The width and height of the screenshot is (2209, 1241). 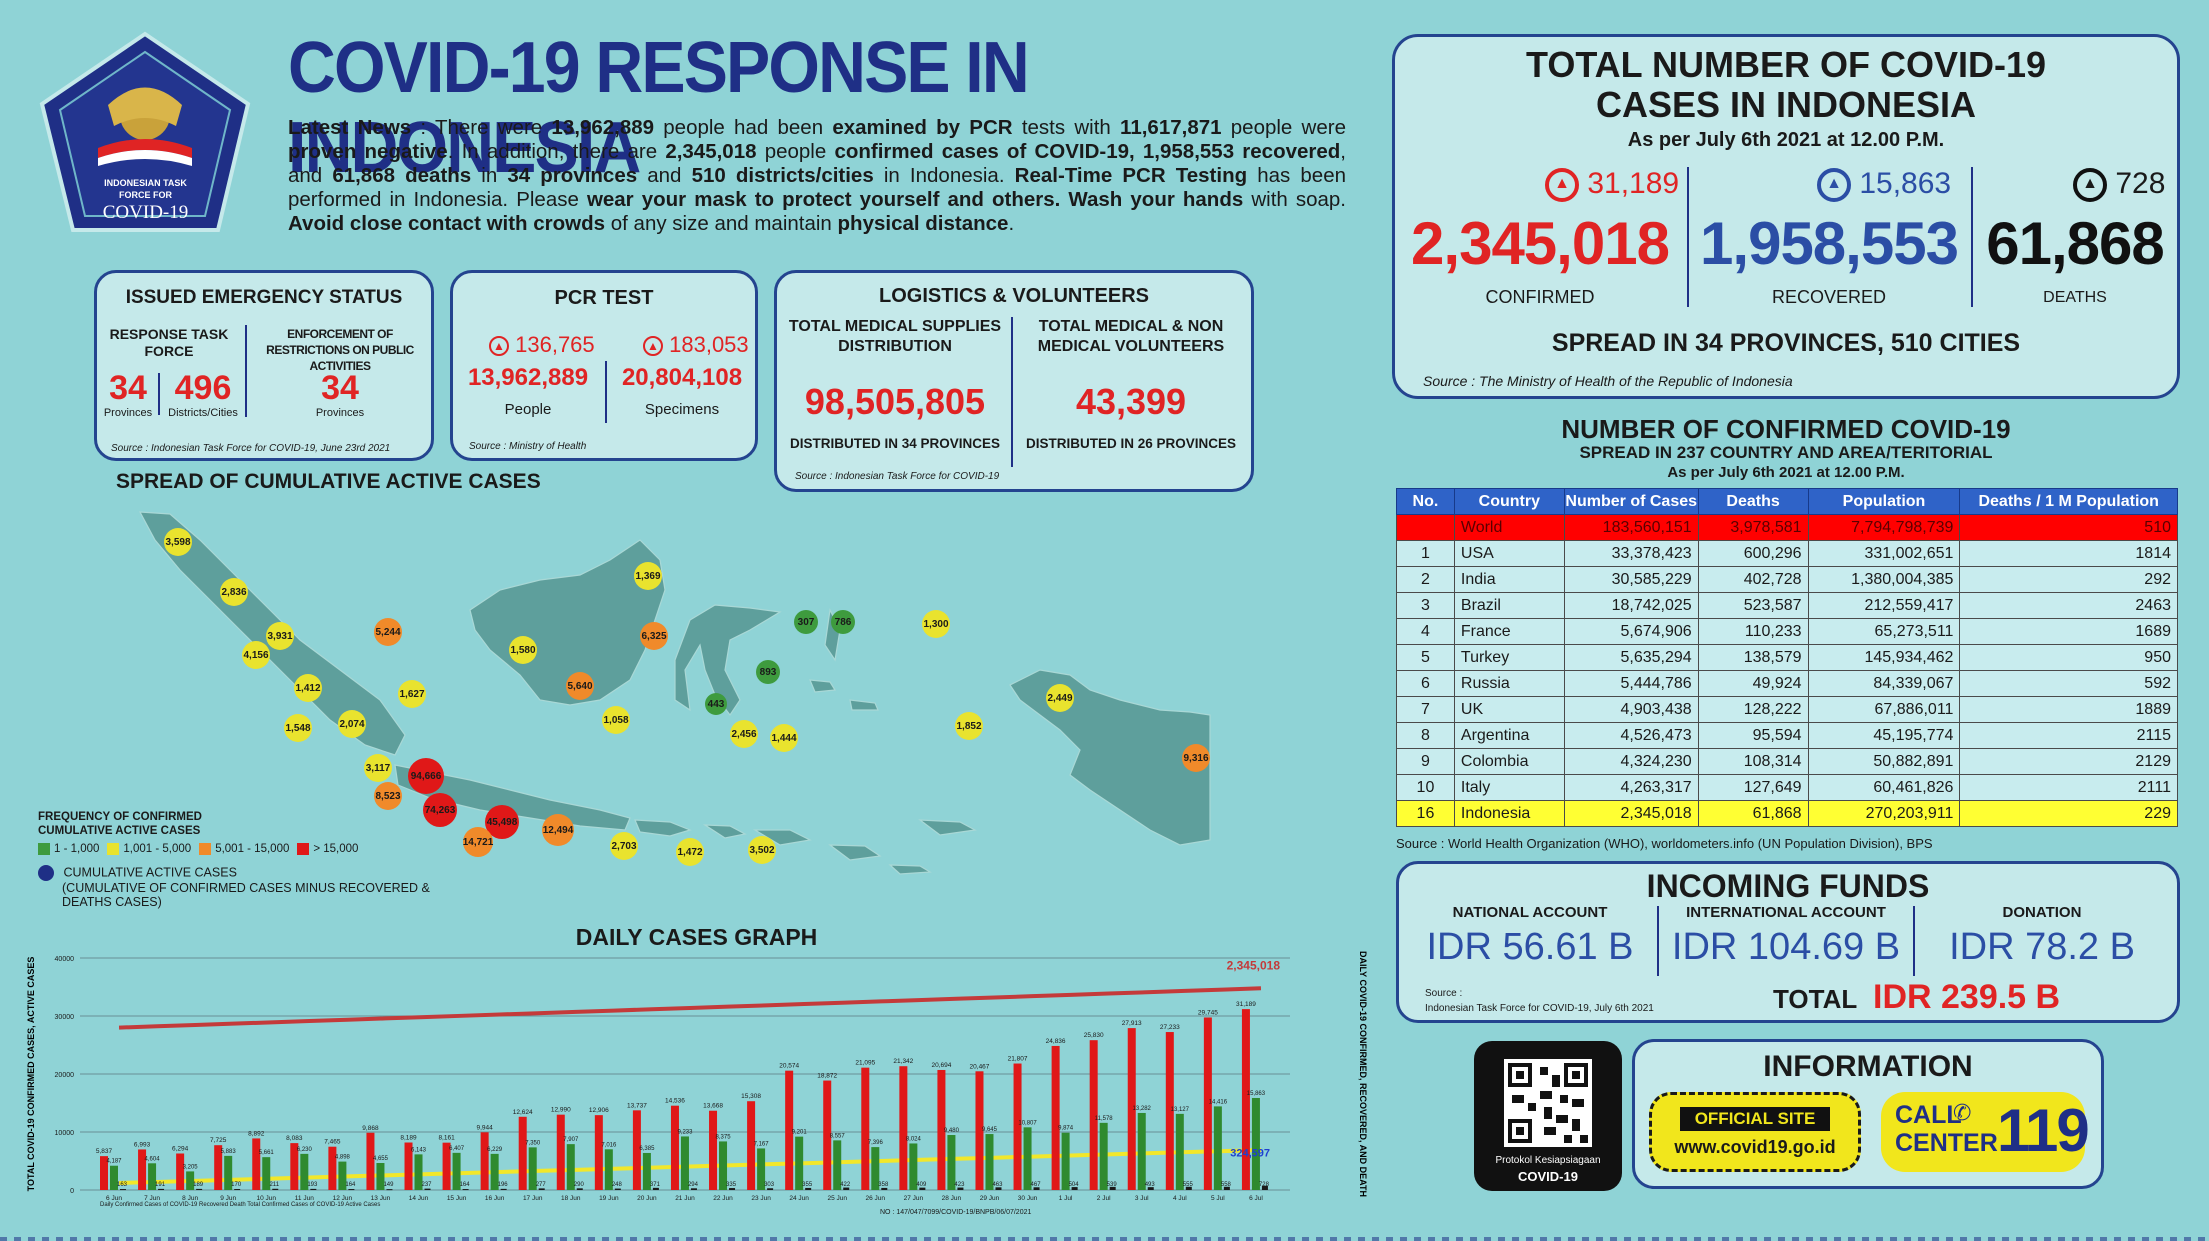 What do you see at coordinates (682, 377) in the screenshot?
I see `pcr-specimens-value: 20,804,108` at bounding box center [682, 377].